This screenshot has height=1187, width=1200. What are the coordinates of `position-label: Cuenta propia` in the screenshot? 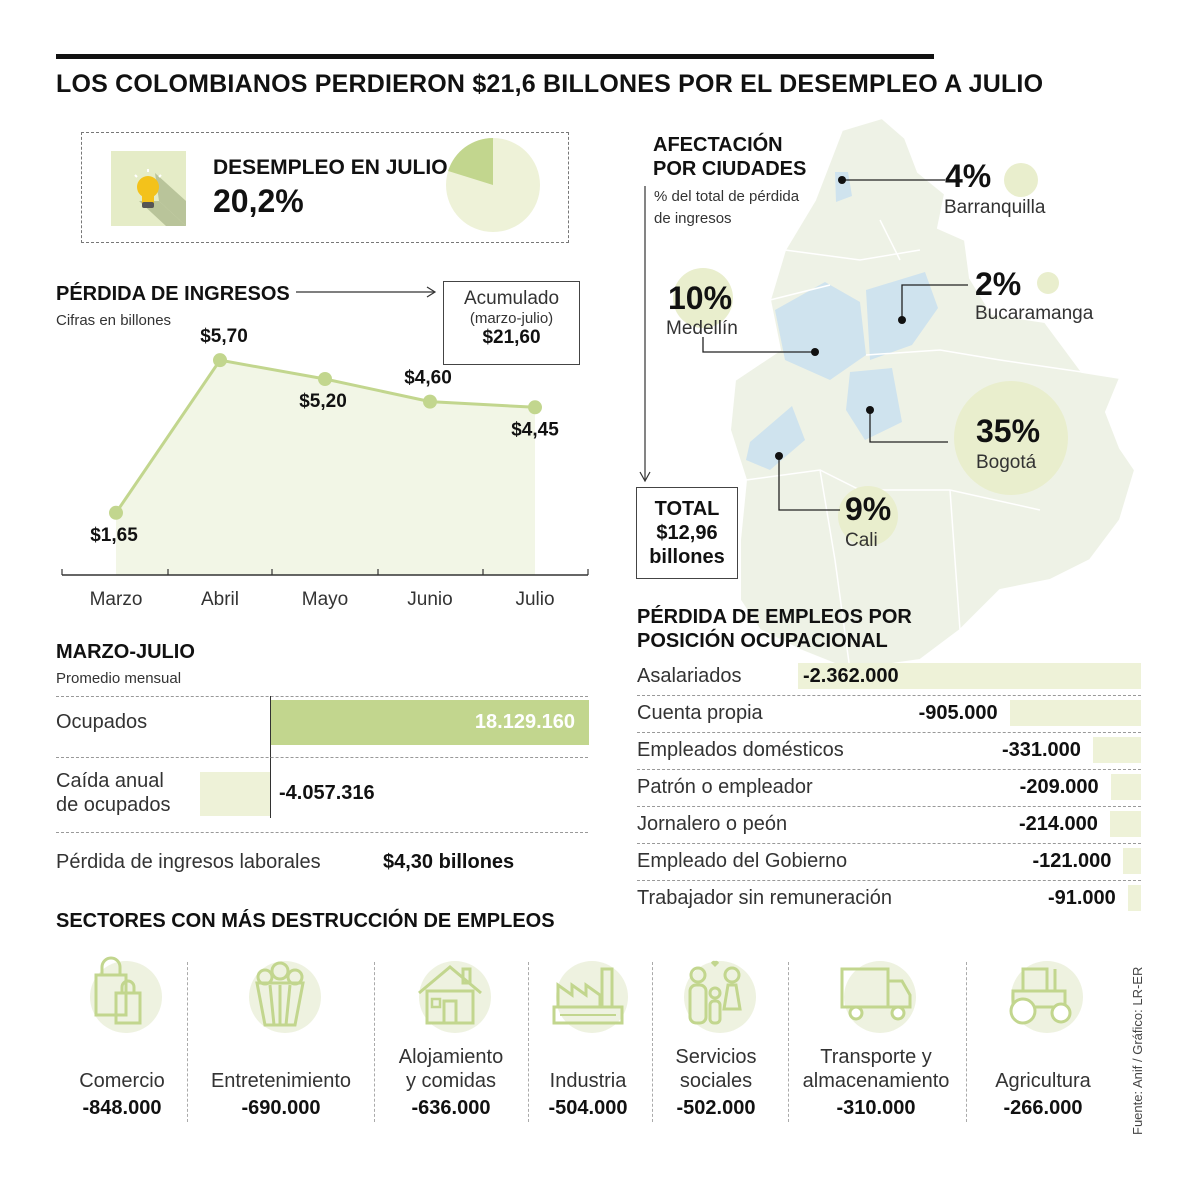 It's located at (700, 713).